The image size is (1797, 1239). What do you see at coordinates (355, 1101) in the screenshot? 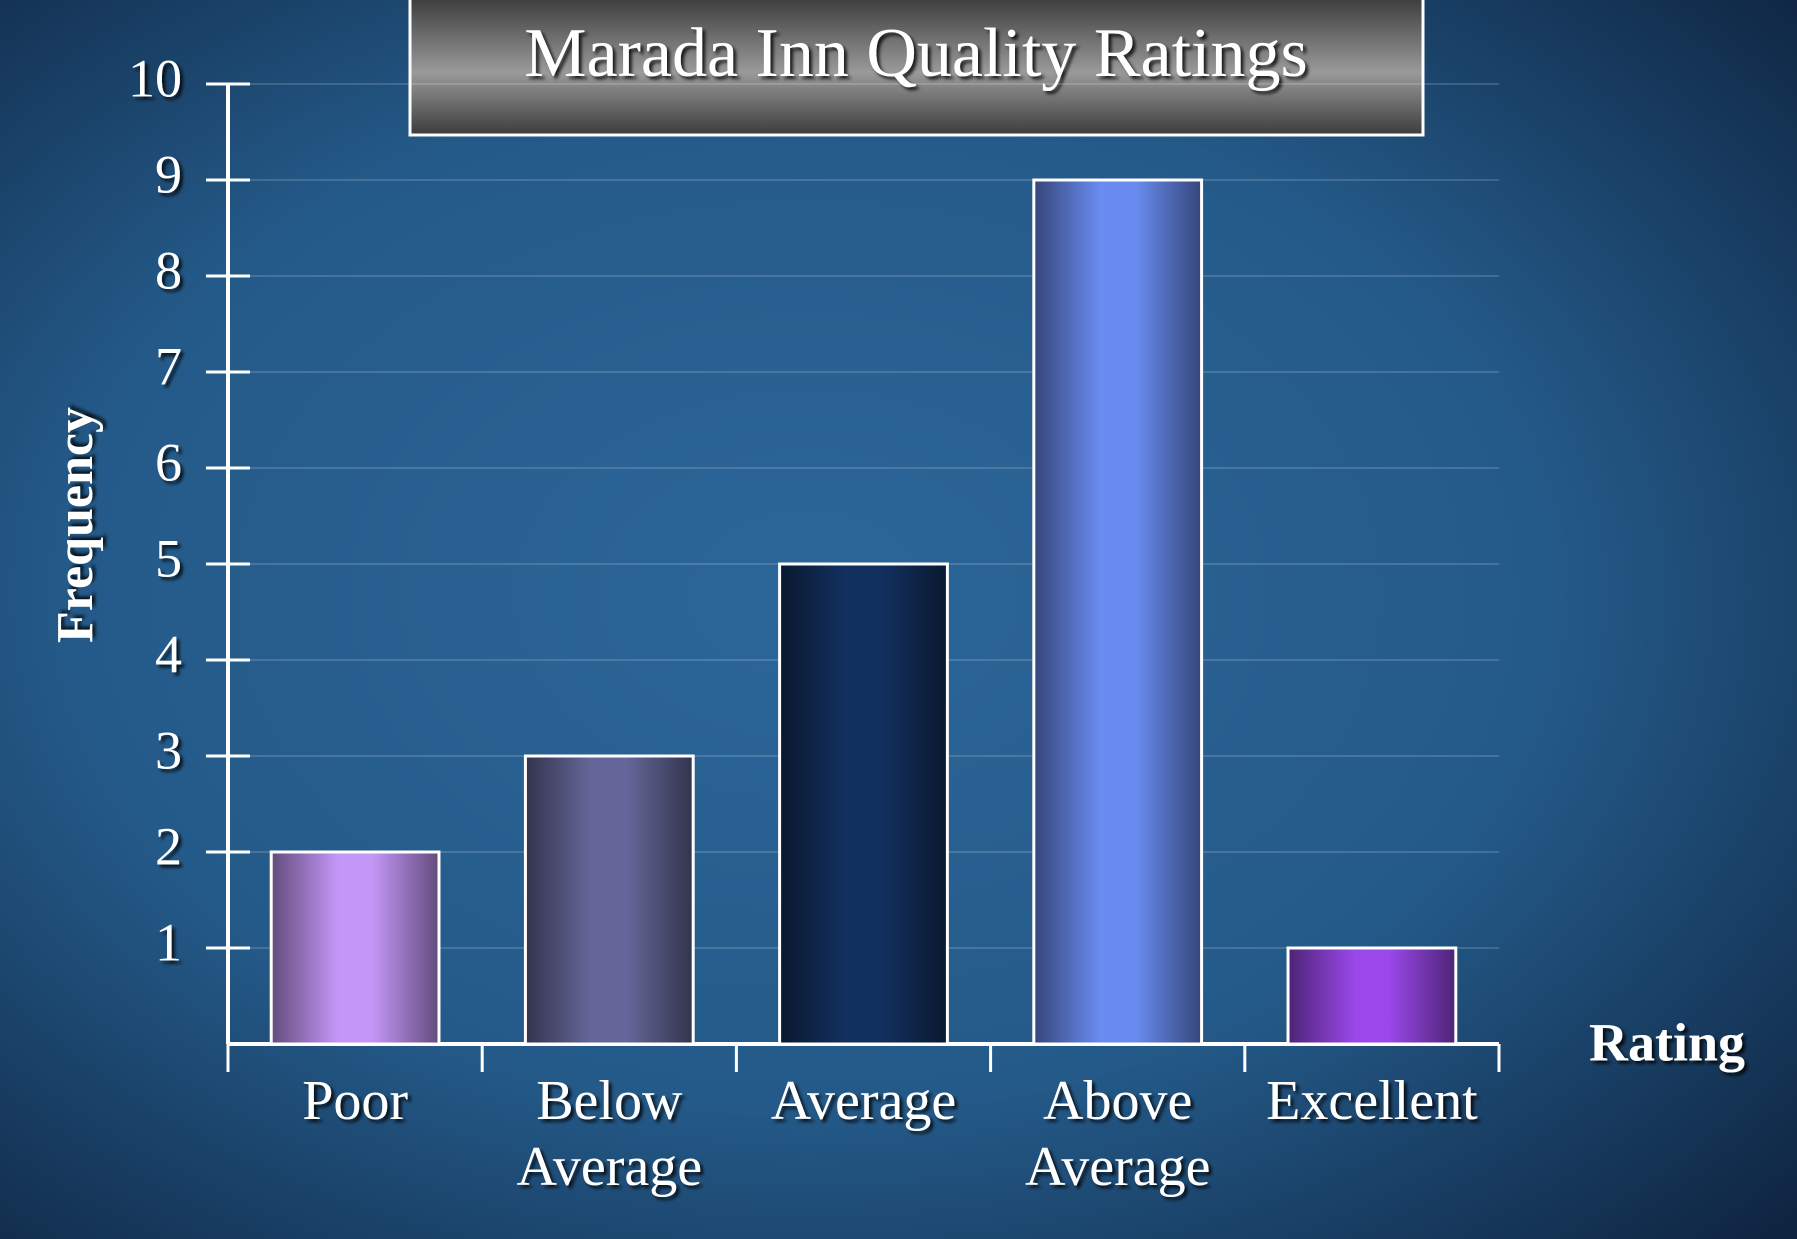
I see `x-tick-label: Poor` at bounding box center [355, 1101].